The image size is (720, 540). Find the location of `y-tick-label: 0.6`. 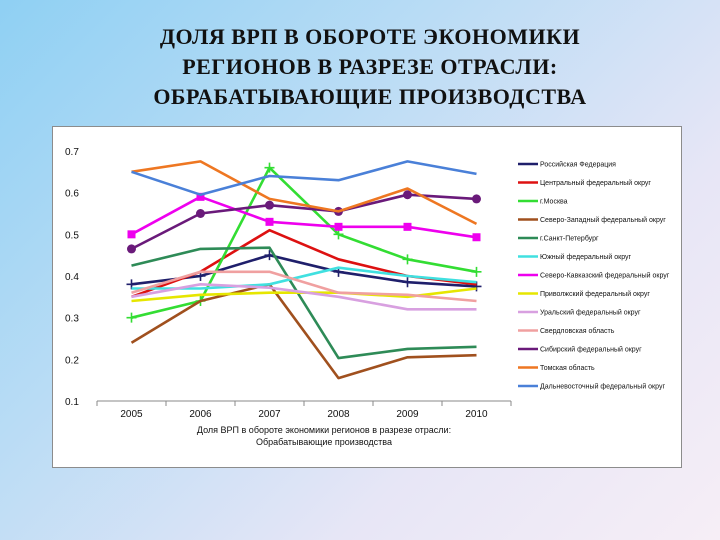

y-tick-label: 0.6 is located at coordinates (72, 194).